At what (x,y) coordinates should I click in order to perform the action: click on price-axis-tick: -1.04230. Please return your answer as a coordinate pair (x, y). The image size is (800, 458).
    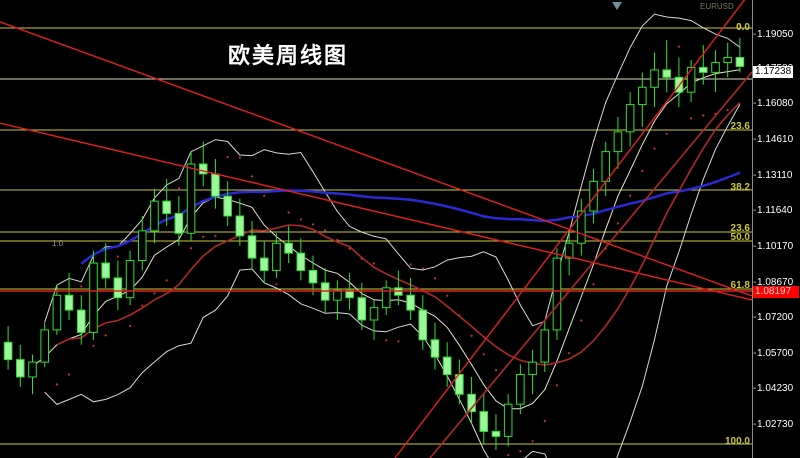
    Looking at the image, I should click on (776, 389).